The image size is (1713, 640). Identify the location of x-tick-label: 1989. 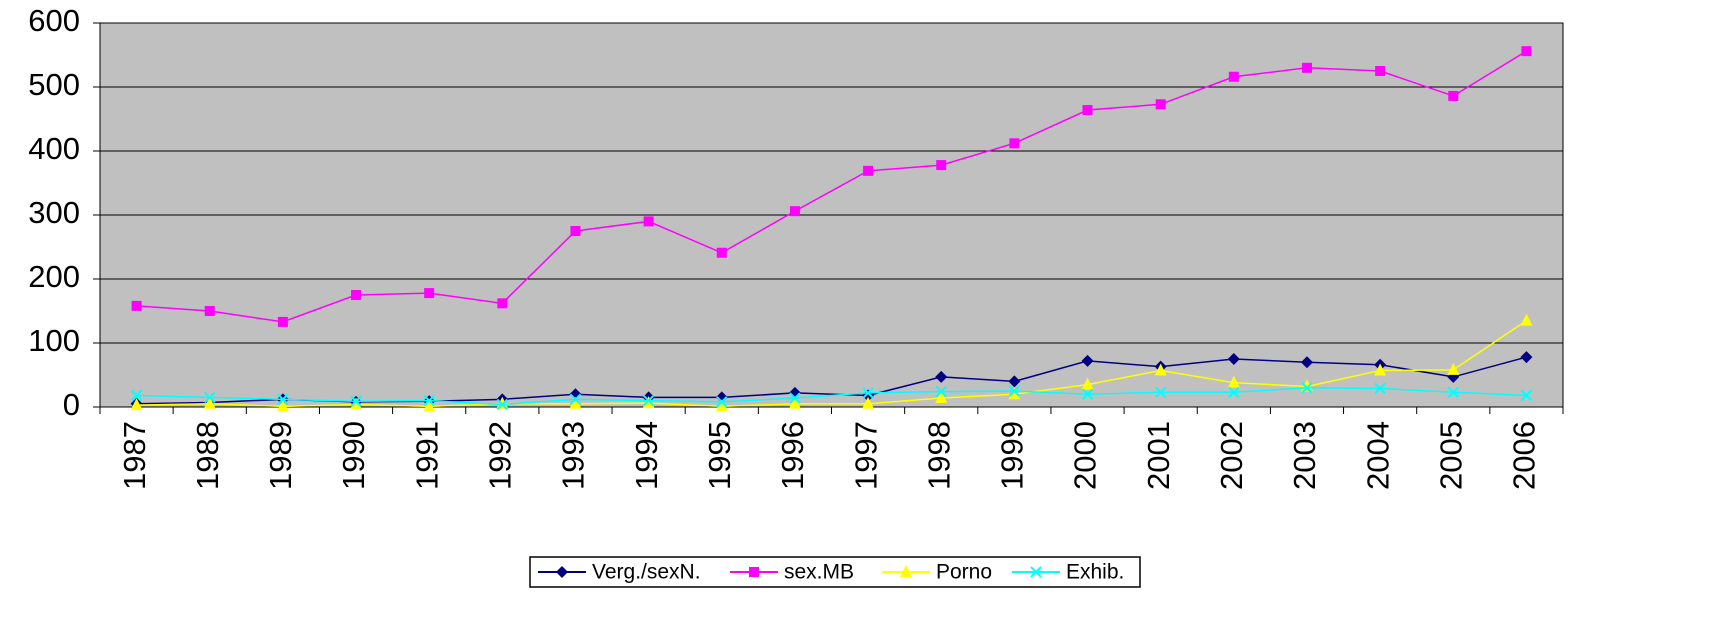
(280, 455).